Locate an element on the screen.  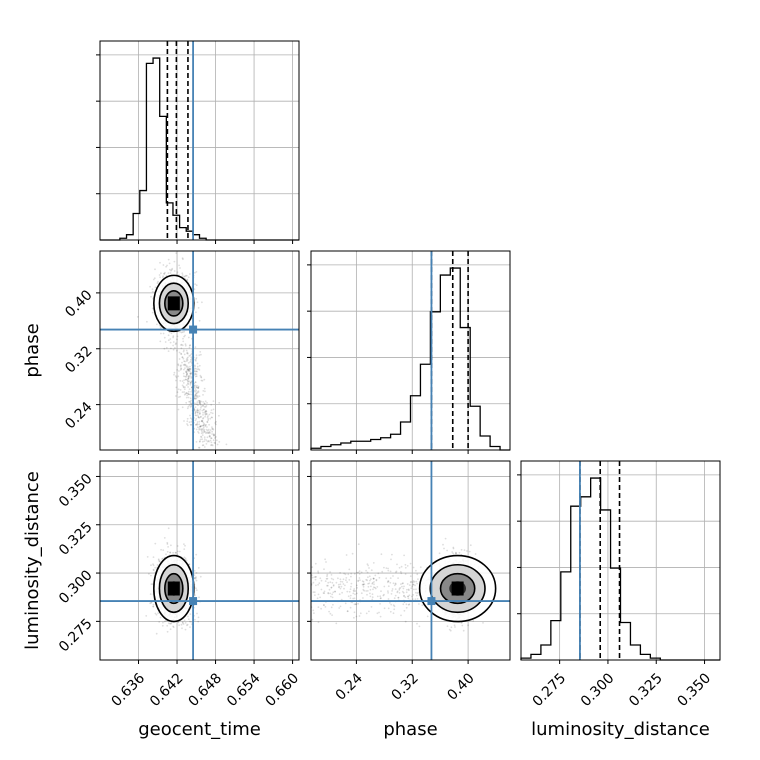
hist-geocent_time is located at coordinates (199, 149).